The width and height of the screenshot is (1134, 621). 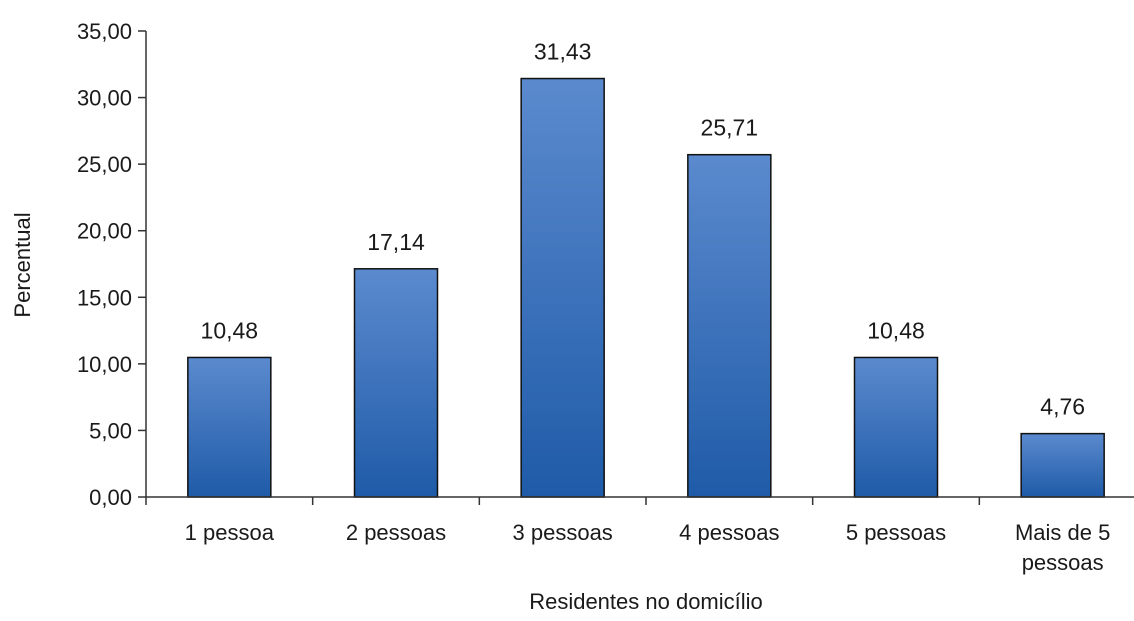 What do you see at coordinates (104, 231) in the screenshot?
I see `y-tick-label: 20,00` at bounding box center [104, 231].